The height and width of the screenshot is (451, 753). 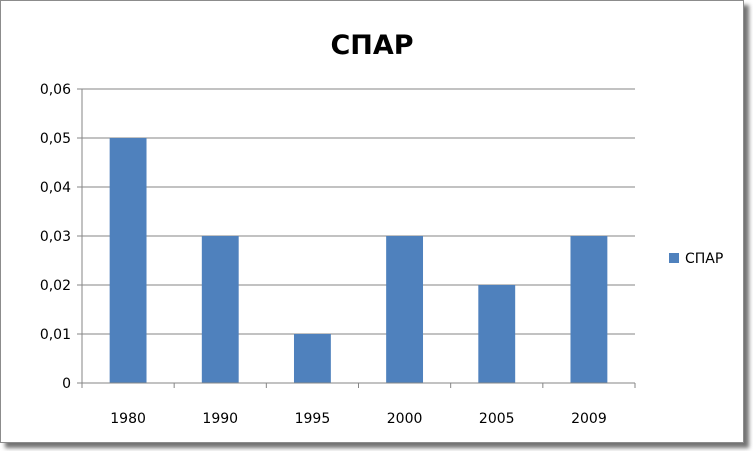 I want to click on legend-label: СПАР, so click(x=704, y=259).